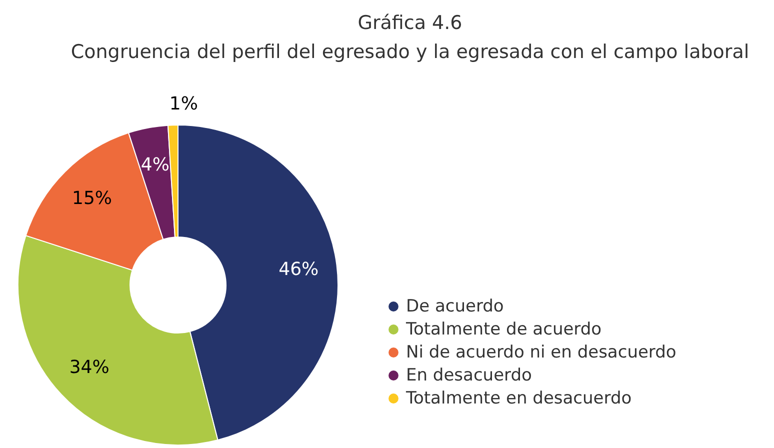 The image size is (774, 448). Describe the element at coordinates (503, 330) in the screenshot. I see `legend-label: Totalmente de acuerdo` at that location.